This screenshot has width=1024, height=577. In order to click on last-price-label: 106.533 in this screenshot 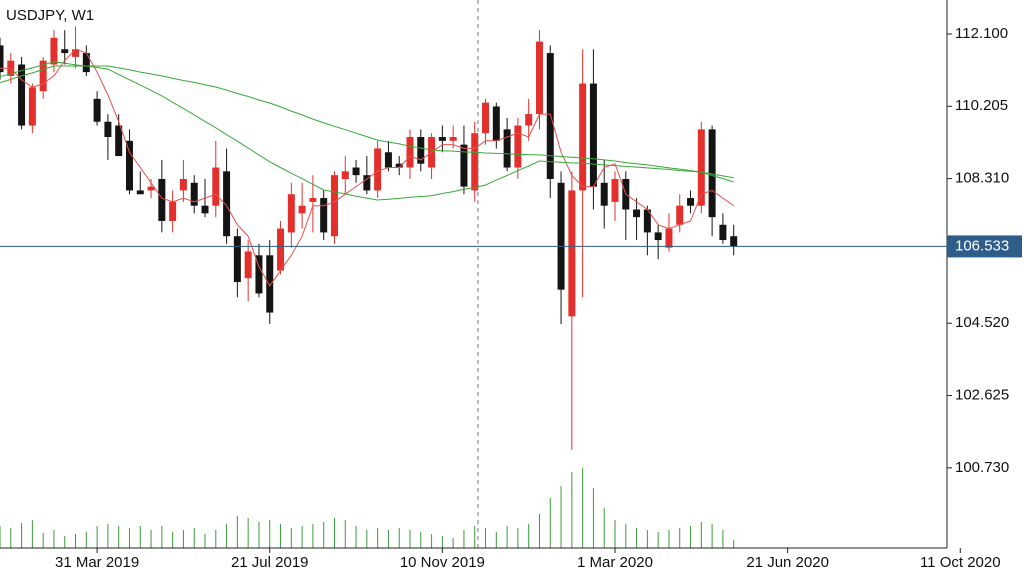, I will do `click(982, 245)`.